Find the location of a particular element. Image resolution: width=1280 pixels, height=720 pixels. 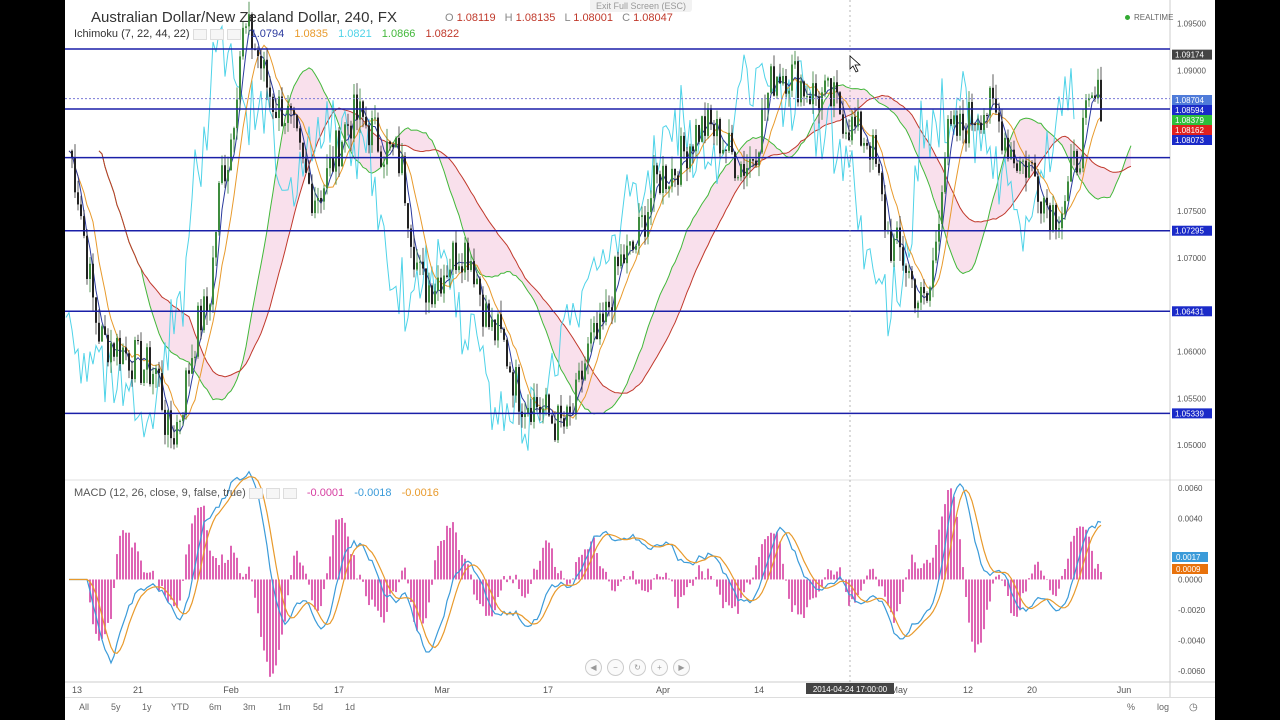

zoom-in-icon: + is located at coordinates (659, 667).